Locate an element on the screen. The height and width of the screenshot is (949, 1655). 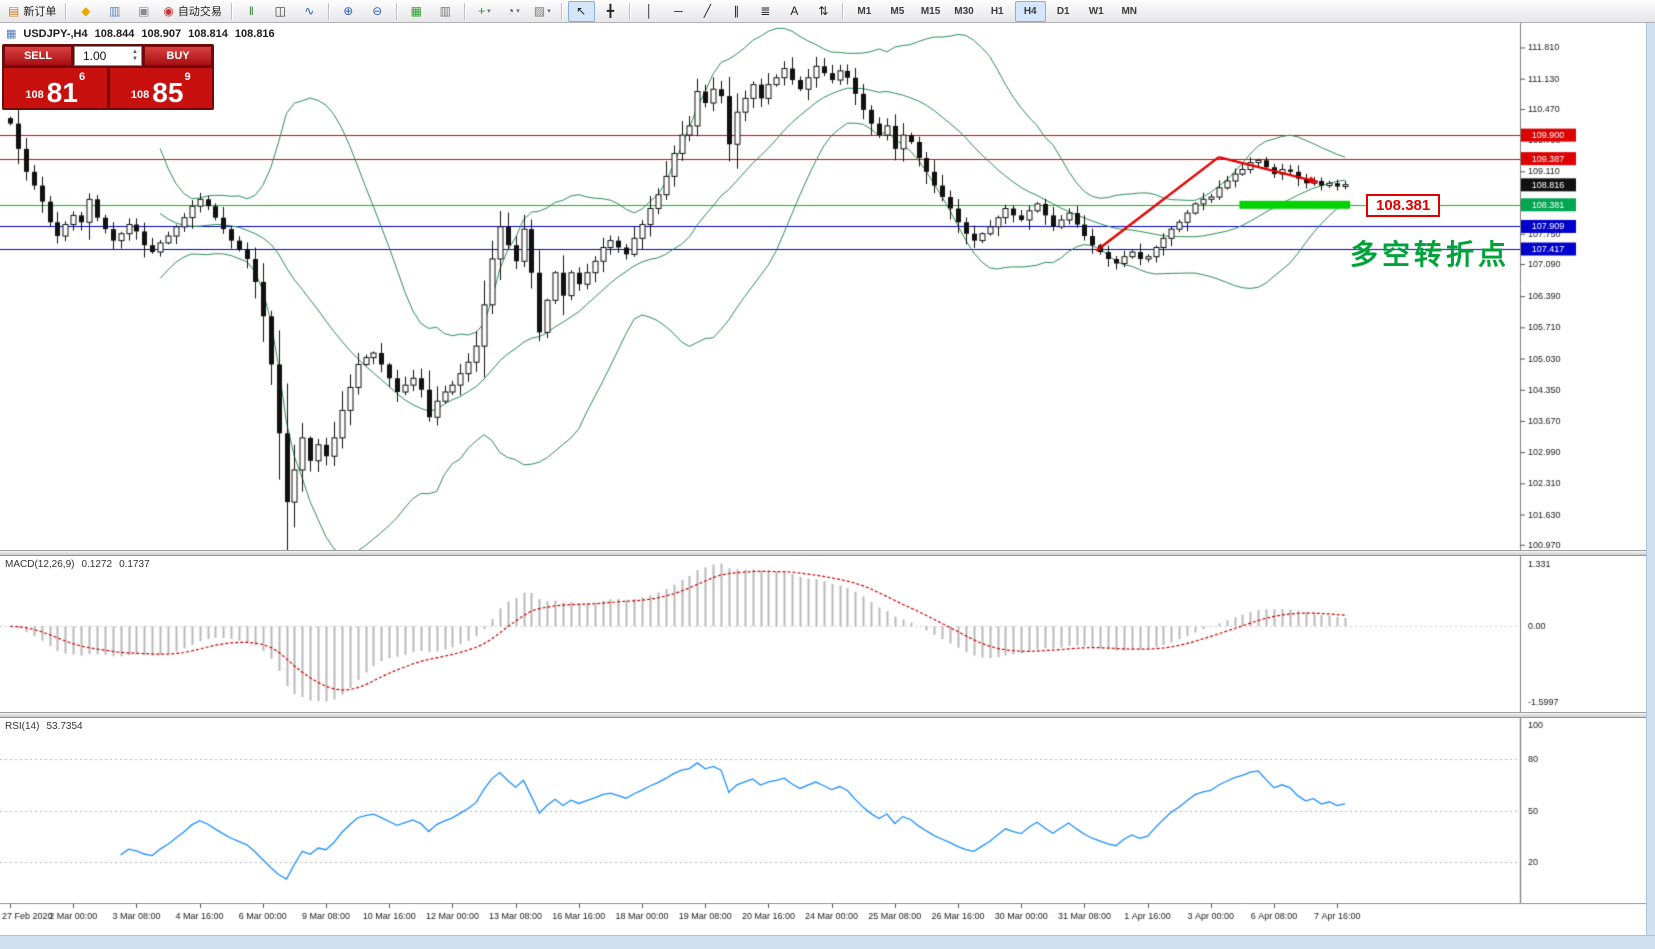
vertical-line-tool: │ is located at coordinates (649, 11).